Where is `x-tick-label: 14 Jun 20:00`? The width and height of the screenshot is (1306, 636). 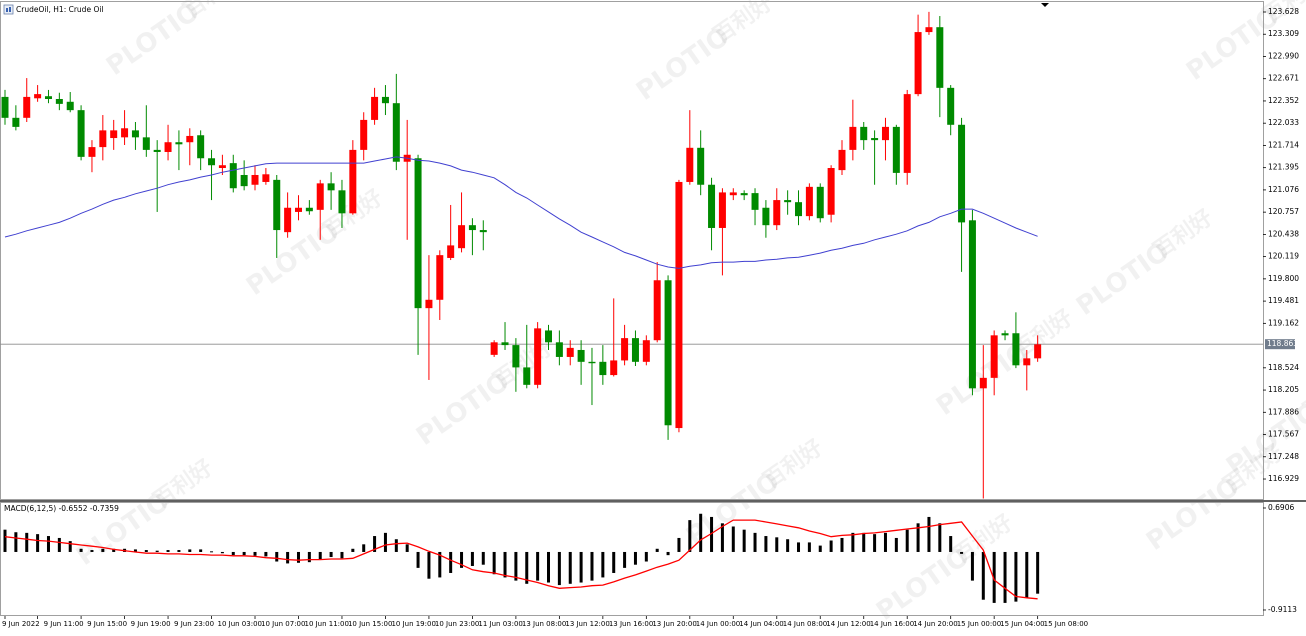
x-tick-label: 14 Jun 20:00 is located at coordinates (935, 624).